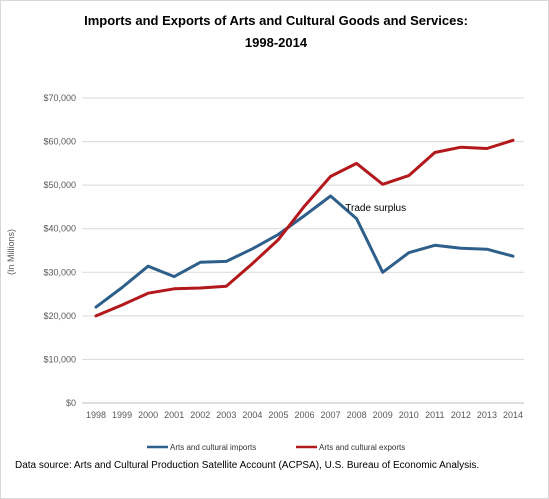 This screenshot has height=499, width=549. Describe the element at coordinates (71, 403) in the screenshot. I see `y-tick-label: $0` at that location.